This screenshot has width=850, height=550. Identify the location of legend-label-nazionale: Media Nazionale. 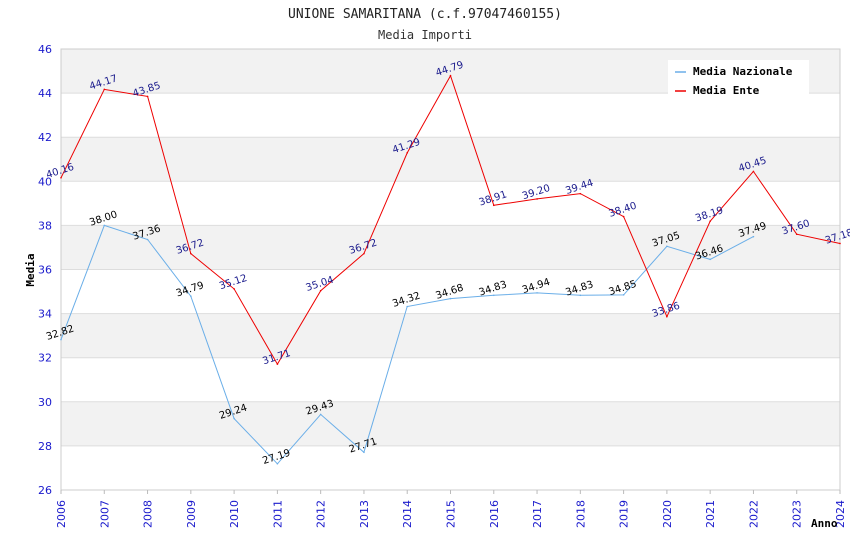
(743, 71).